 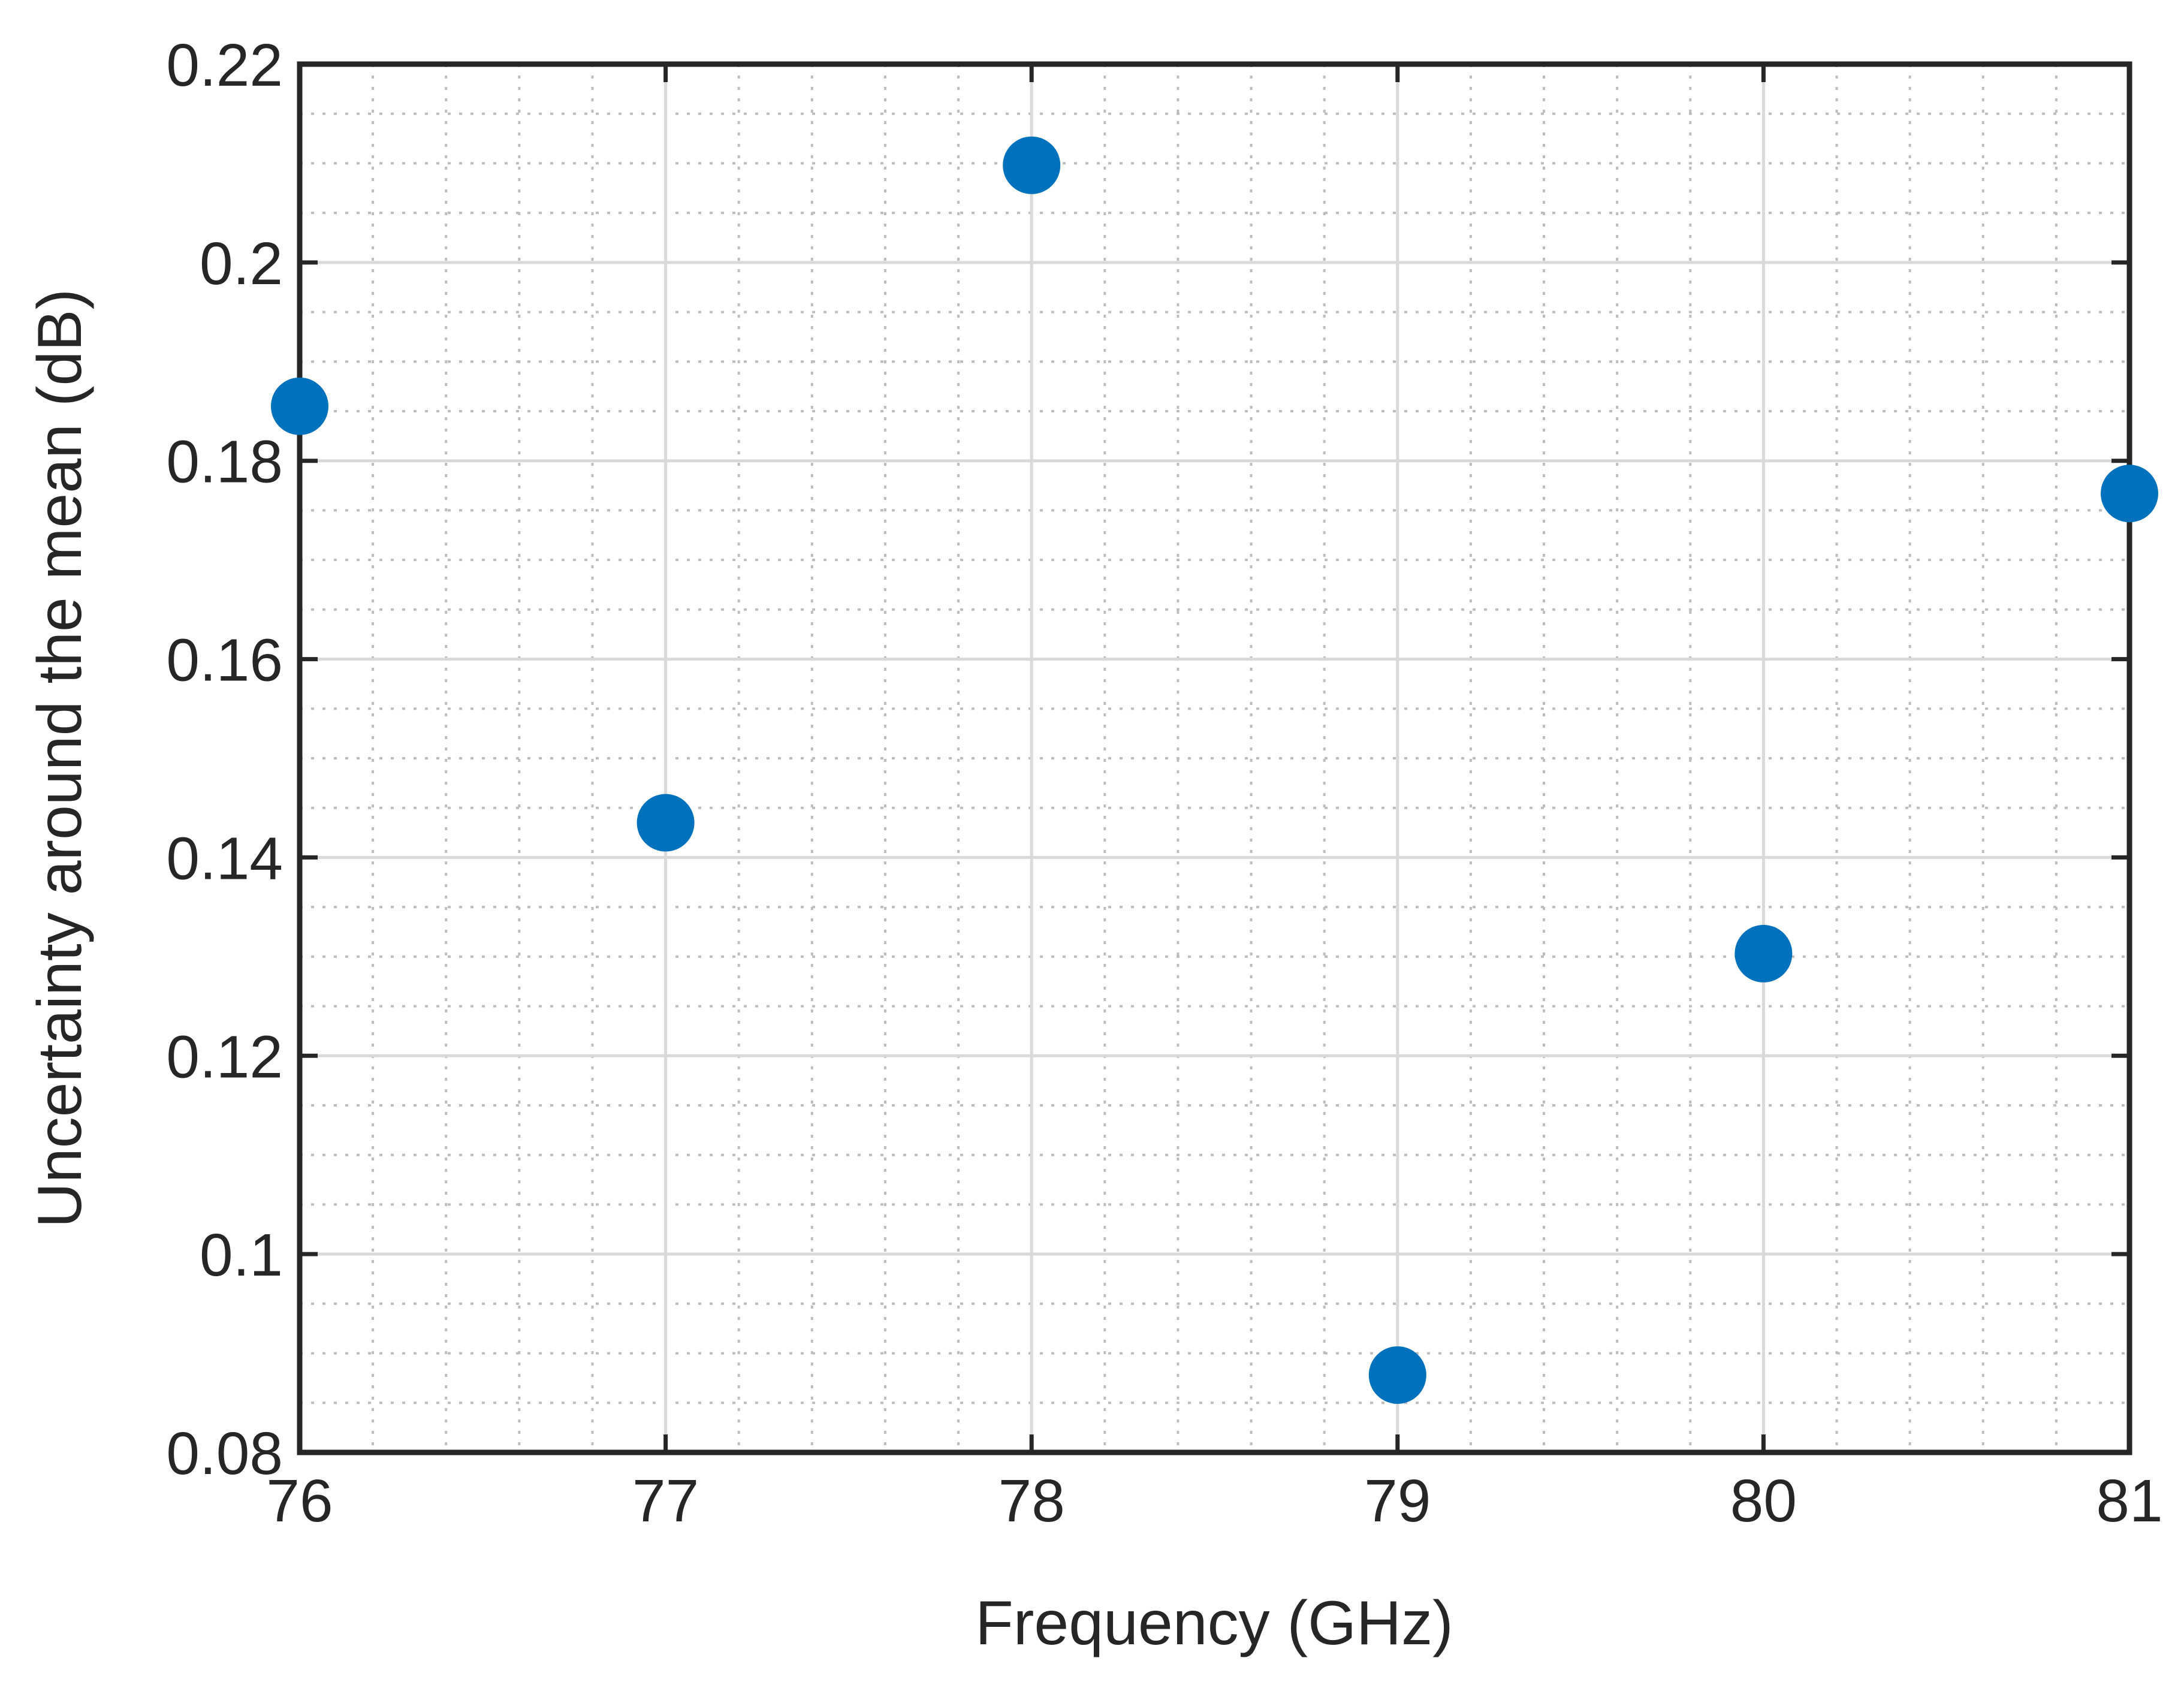 What do you see at coordinates (1214, 1623) in the screenshot?
I see `x-axis-label: Frequency (GHz)` at bounding box center [1214, 1623].